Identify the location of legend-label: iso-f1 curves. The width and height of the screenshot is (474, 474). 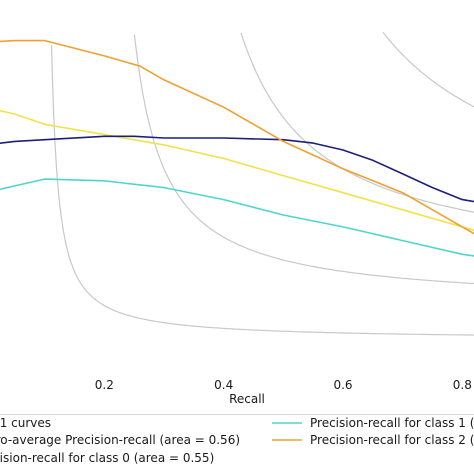
(25, 423).